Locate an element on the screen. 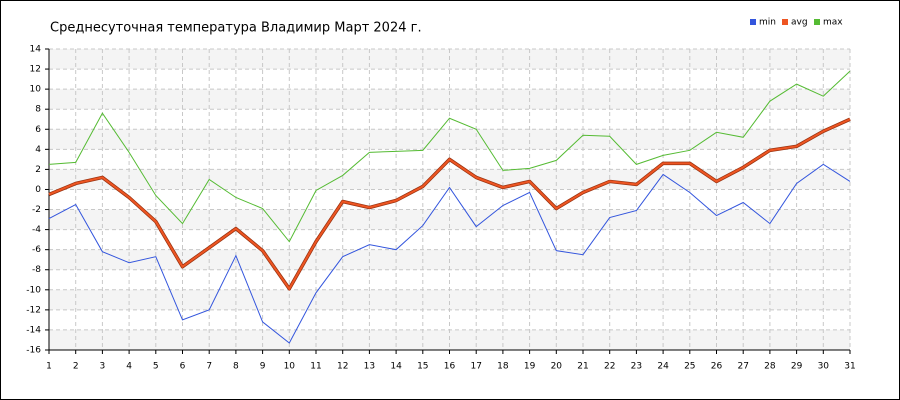 Image resolution: width=900 pixels, height=400 pixels. x-tick-label: 10 is located at coordinates (290, 367).